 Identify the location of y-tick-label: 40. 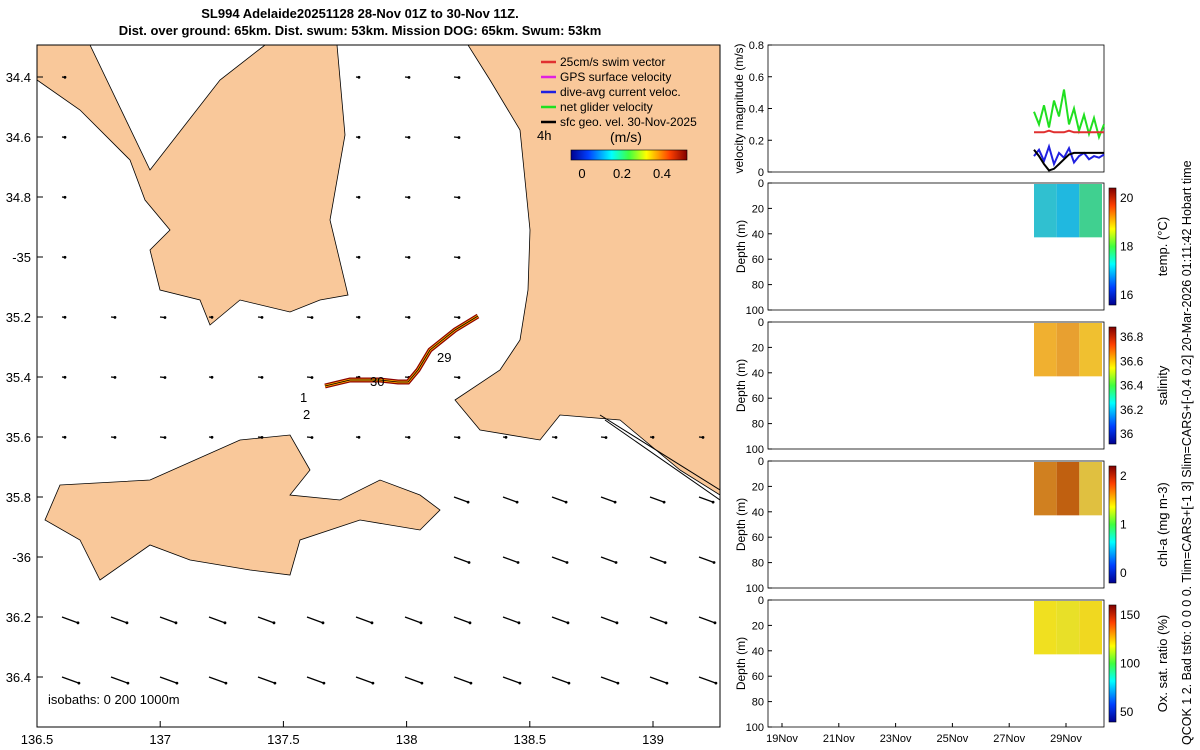
(758, 652).